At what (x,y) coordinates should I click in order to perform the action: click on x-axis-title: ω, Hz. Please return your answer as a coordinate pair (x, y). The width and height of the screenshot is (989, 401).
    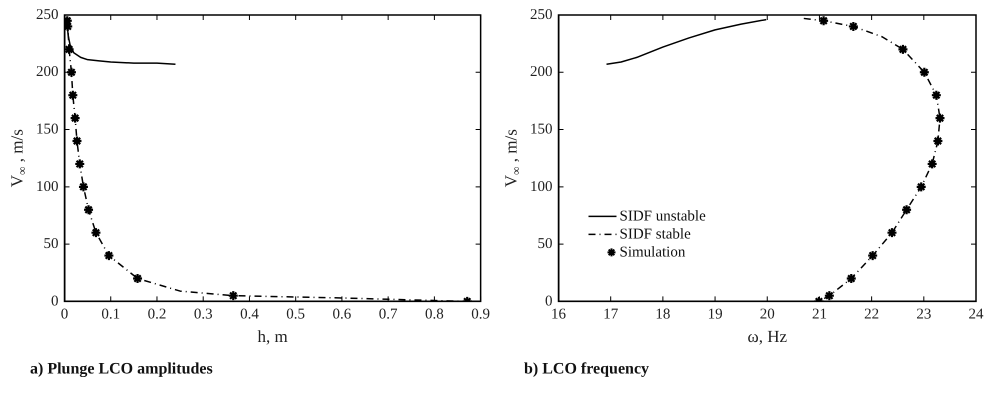
    Looking at the image, I should click on (767, 336).